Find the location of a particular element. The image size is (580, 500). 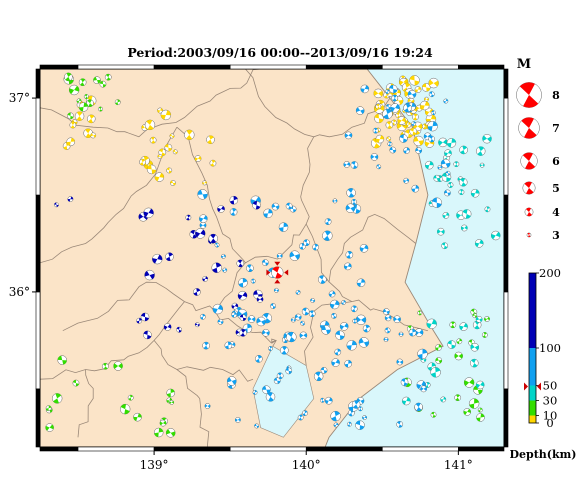

x-tick-label: 140° is located at coordinates (306, 465).